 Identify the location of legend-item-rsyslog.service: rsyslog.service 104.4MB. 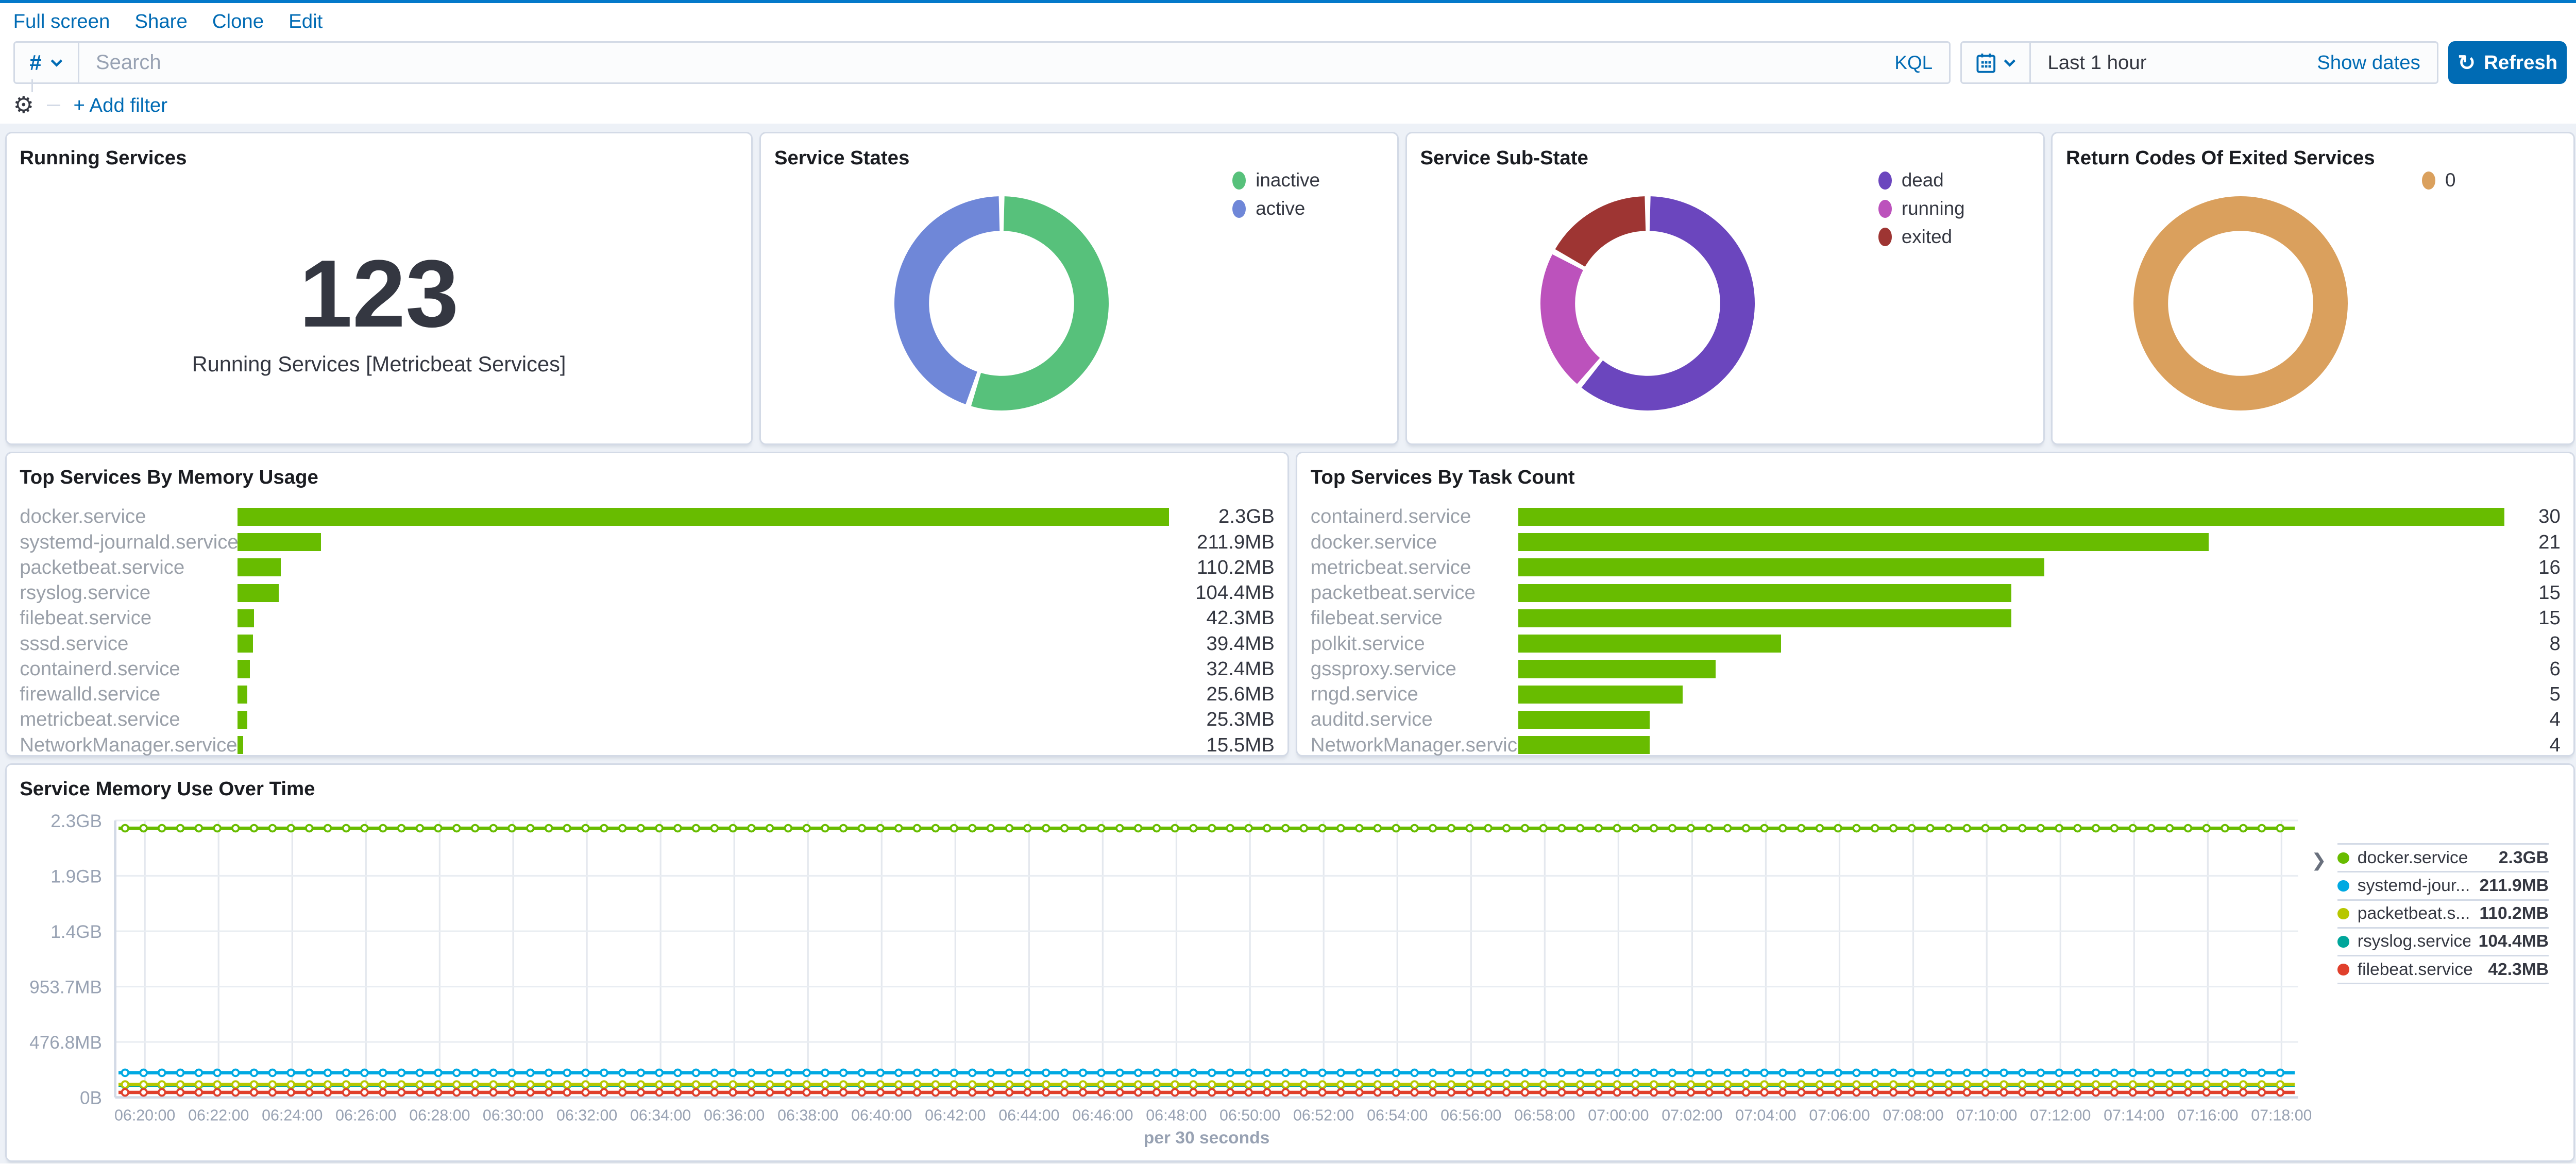
(2443, 941).